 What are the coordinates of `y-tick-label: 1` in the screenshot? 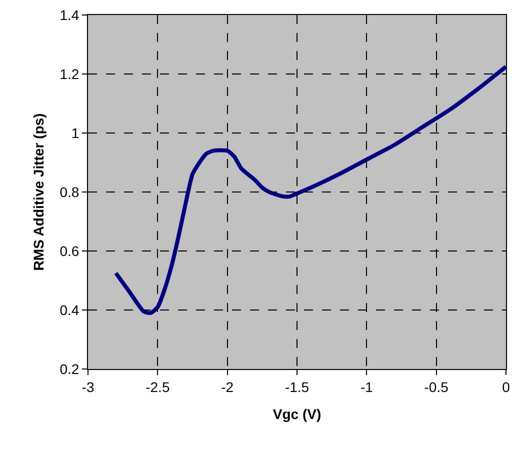 It's located at (75, 132).